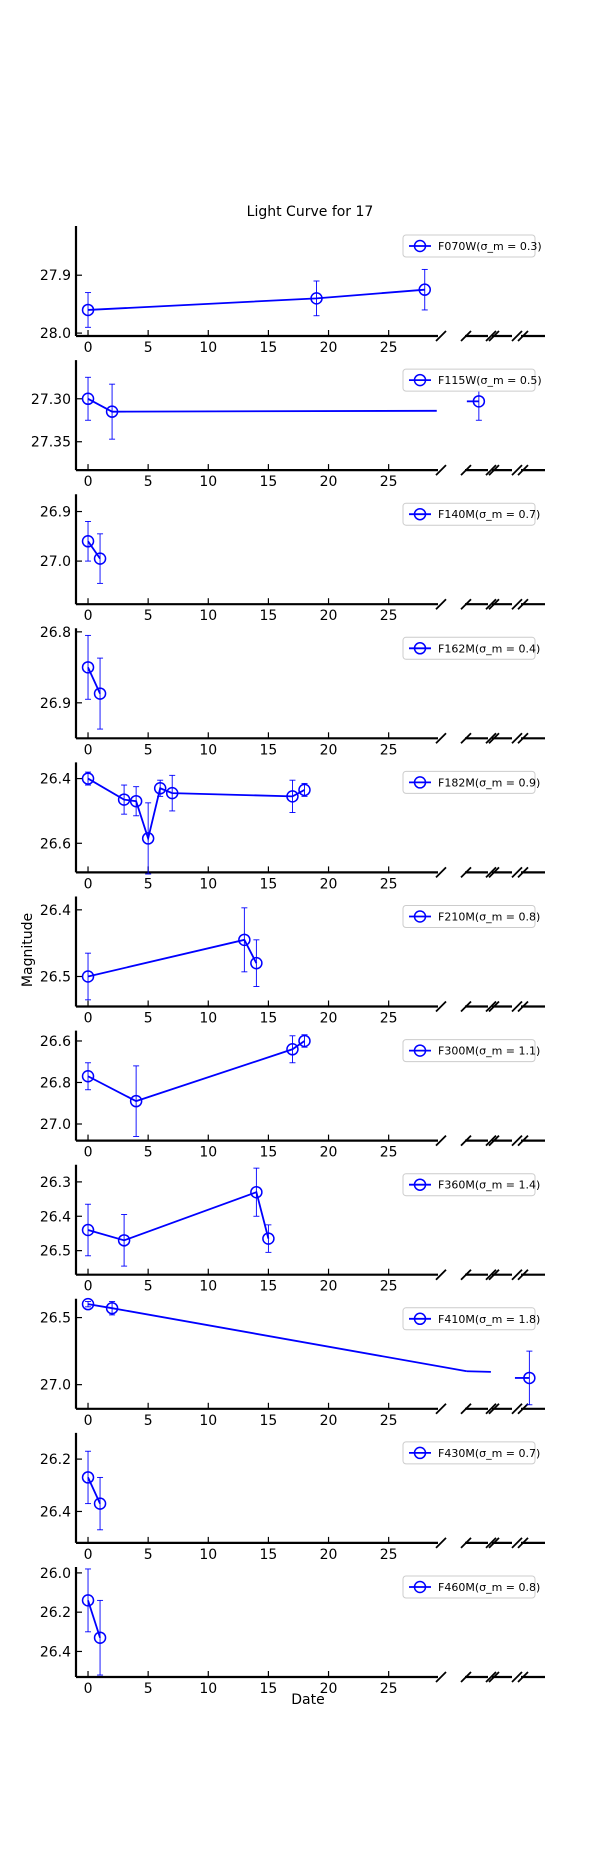 This screenshot has height=1870, width=600. I want to click on y-tick-label: 26.2, so click(55, 1613).